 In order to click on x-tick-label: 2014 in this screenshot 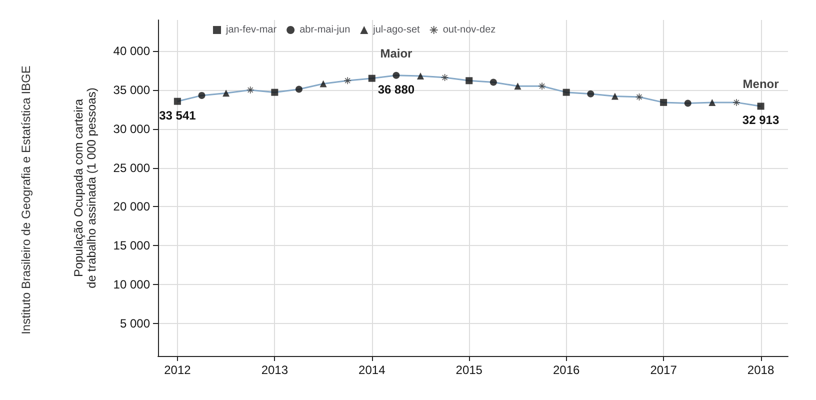, I will do `click(372, 370)`.